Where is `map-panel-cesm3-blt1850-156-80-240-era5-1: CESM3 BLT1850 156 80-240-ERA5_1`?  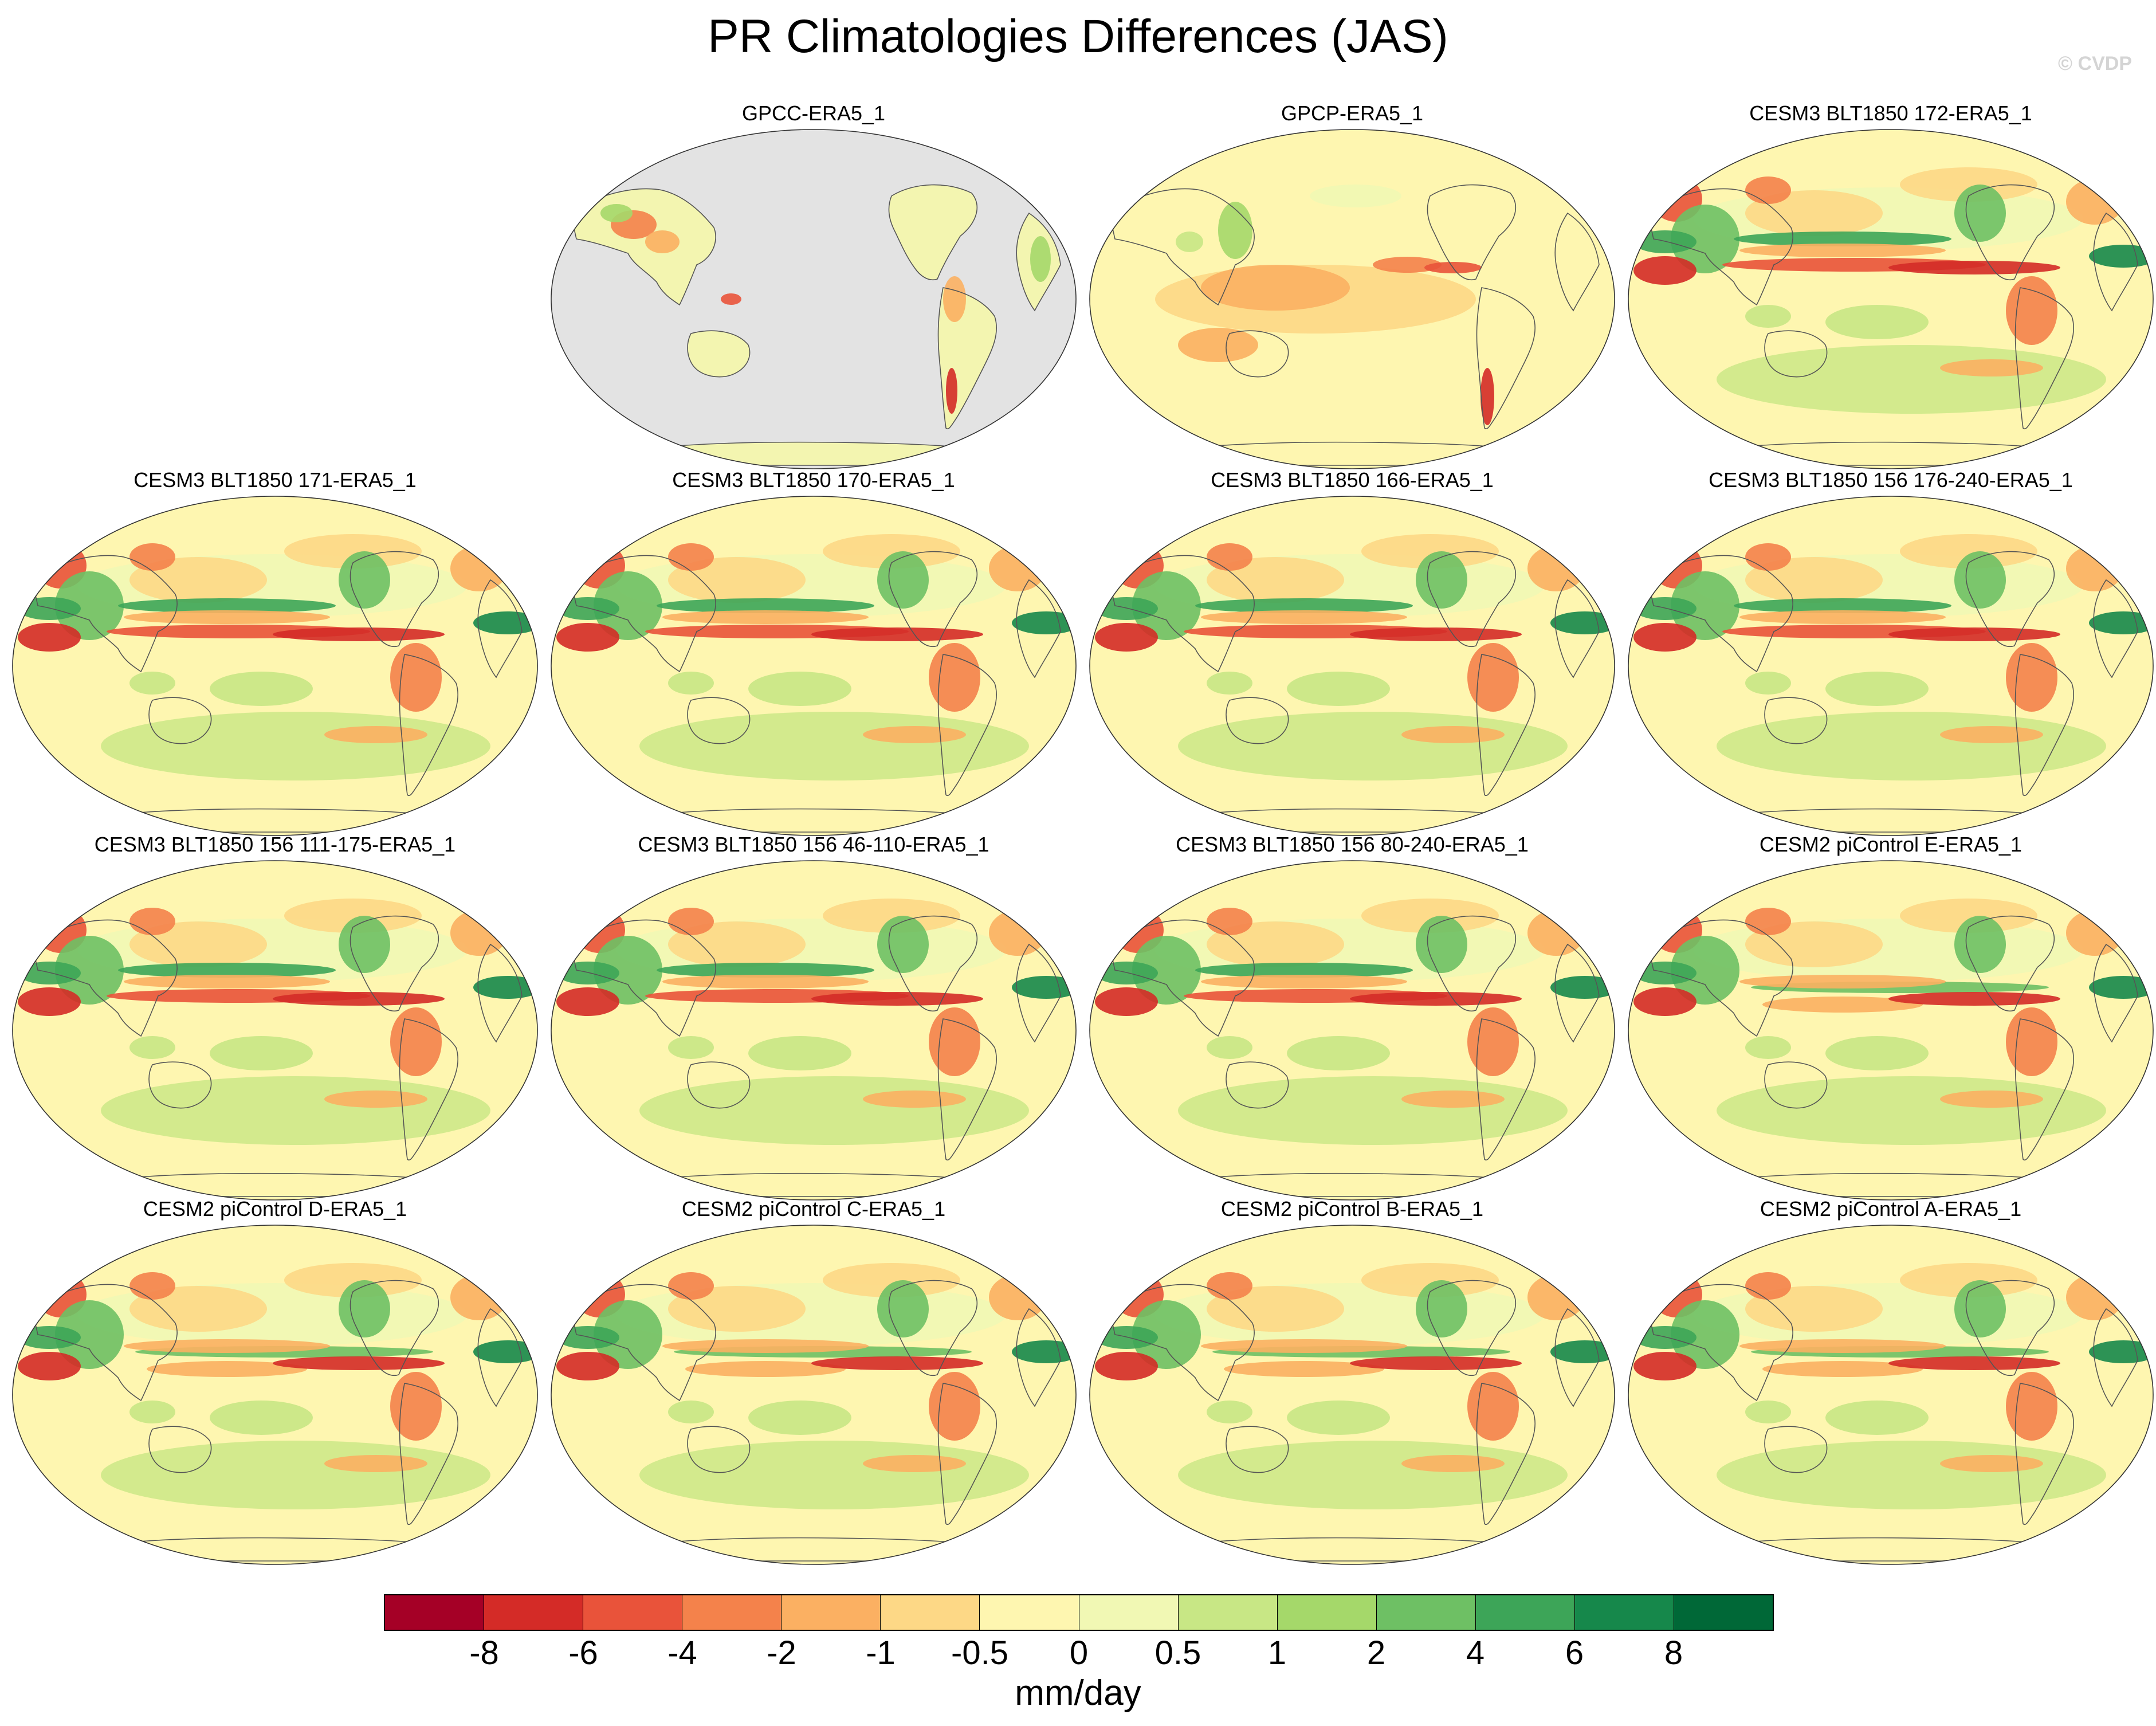 map-panel-cesm3-blt1850-156-80-240-era5-1: CESM3 BLT1850 156 80-240-ERA5_1 is located at coordinates (1352, 1019).